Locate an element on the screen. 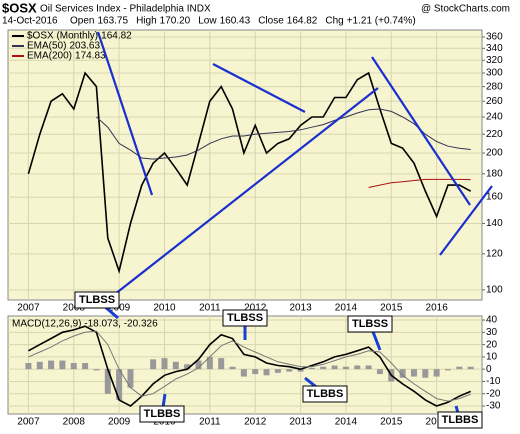 The height and width of the screenshot is (434, 520). legend-label: EMA(200) is located at coordinates (49, 56).